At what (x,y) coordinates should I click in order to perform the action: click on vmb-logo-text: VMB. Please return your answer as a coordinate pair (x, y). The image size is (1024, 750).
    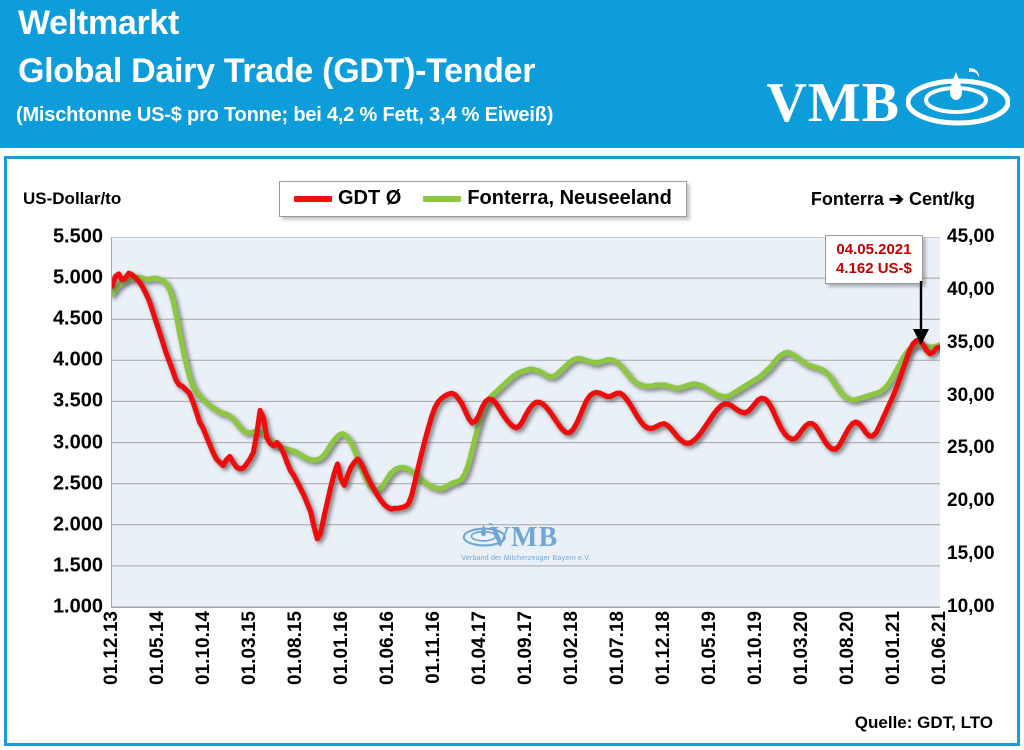
    Looking at the image, I should click on (833, 102).